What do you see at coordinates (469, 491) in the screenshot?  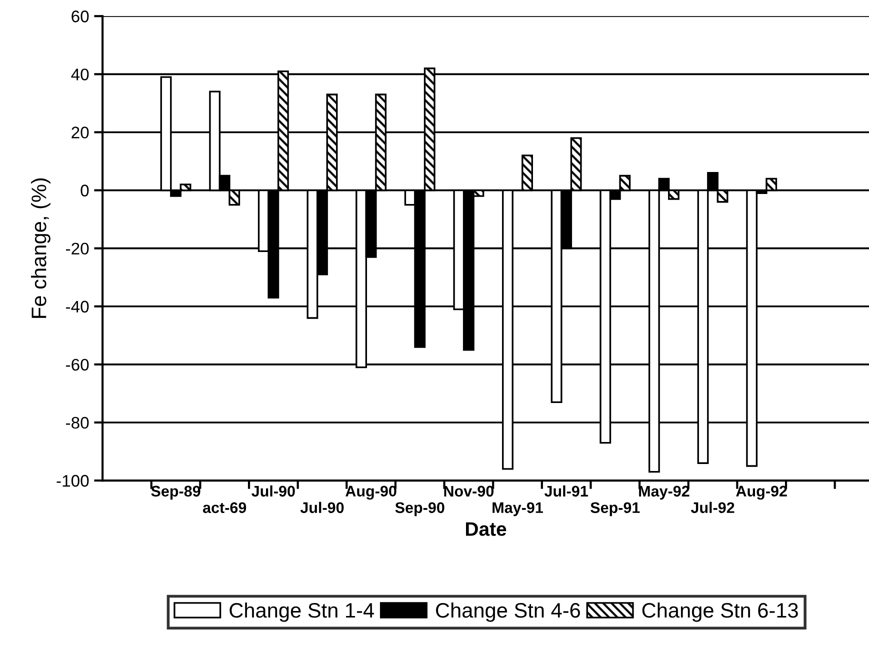 I see `x-tick-label: Nov-90` at bounding box center [469, 491].